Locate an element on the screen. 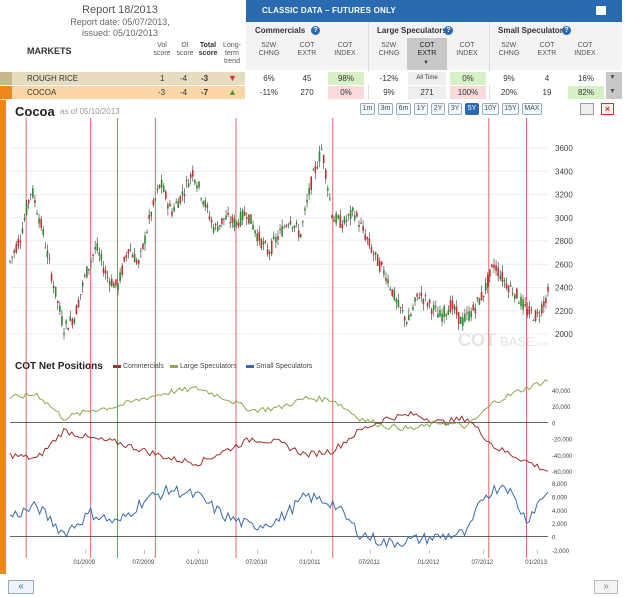  range-button-6m: 6m is located at coordinates (403, 109).